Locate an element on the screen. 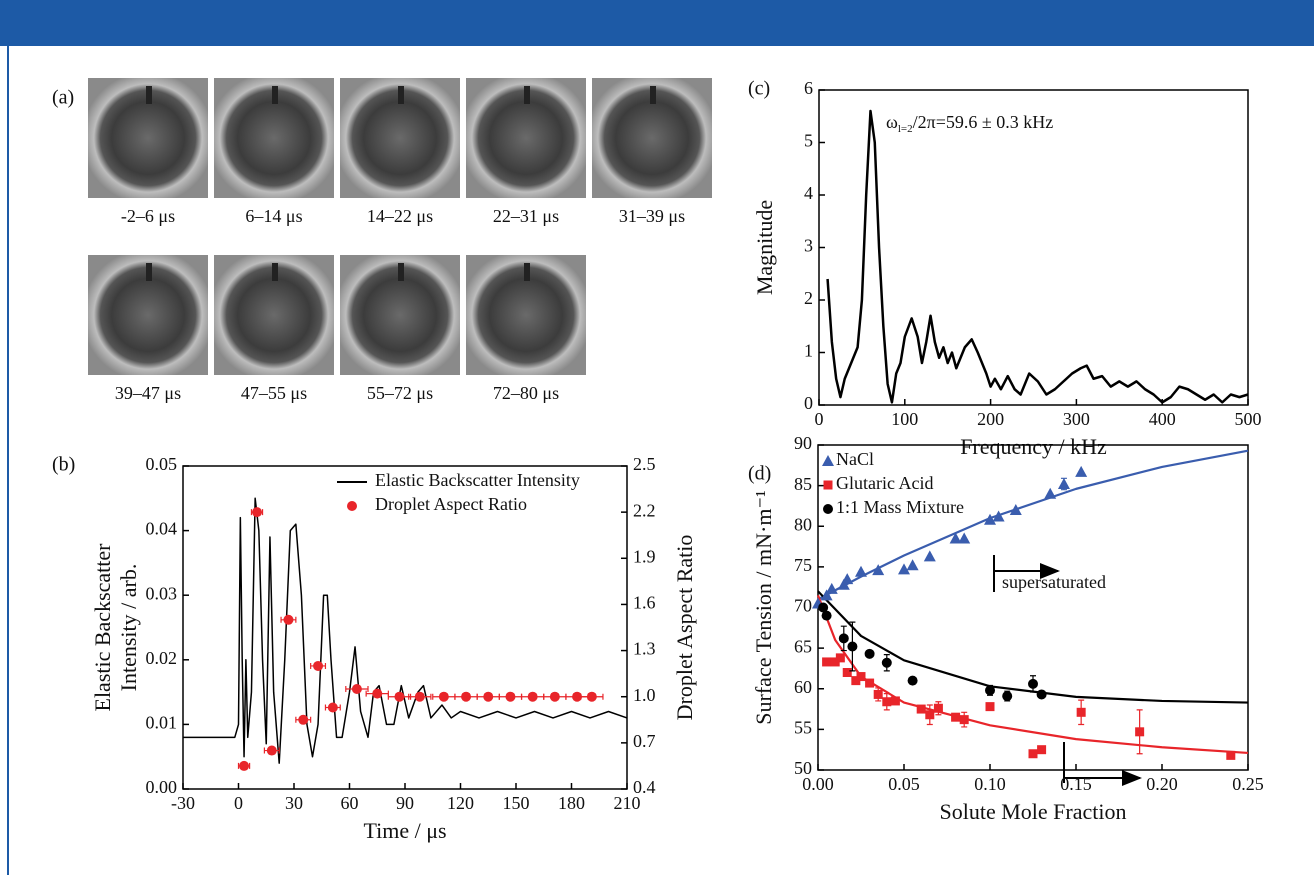 The height and width of the screenshot is (875, 1314). y2-tick-label: 0.7 is located at coordinates (644, 741).